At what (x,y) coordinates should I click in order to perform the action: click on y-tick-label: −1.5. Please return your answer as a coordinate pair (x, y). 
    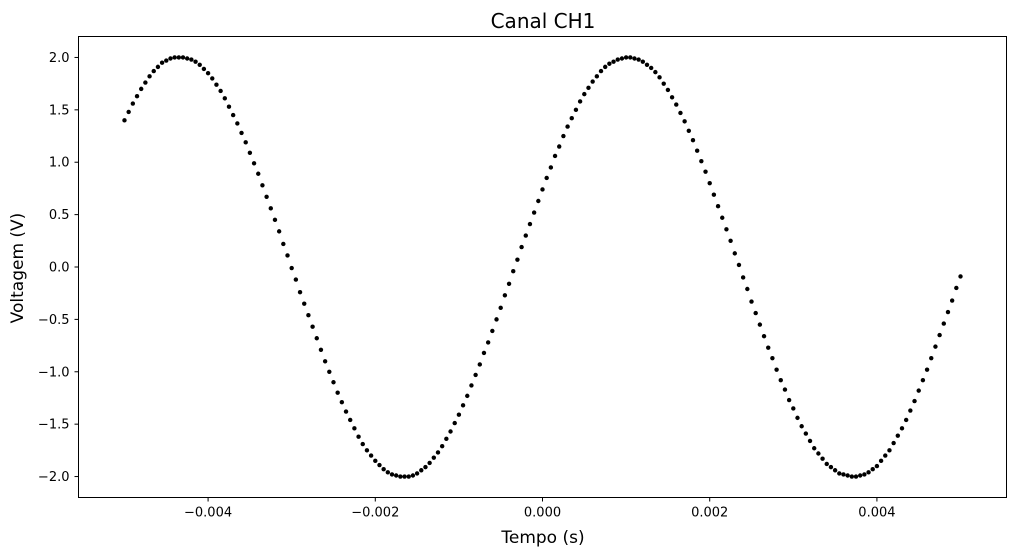
    Looking at the image, I should click on (54, 425).